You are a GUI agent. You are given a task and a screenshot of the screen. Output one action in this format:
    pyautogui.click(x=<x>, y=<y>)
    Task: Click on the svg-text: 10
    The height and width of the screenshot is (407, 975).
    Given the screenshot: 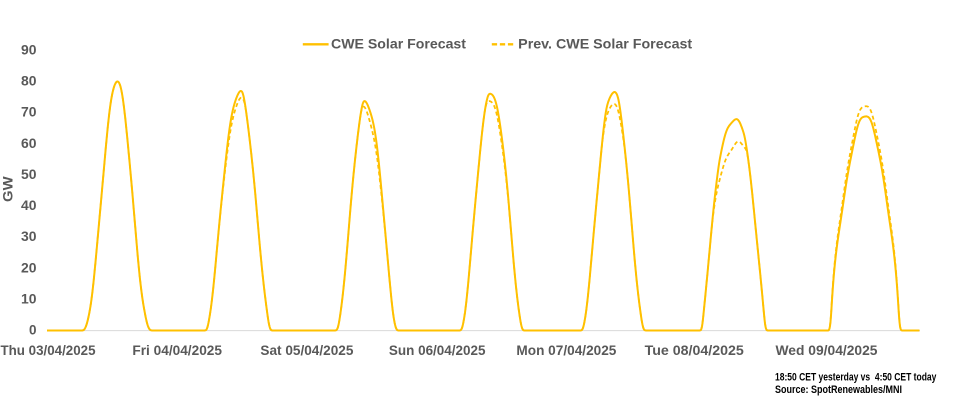 What is the action you would take?
    pyautogui.click(x=29, y=298)
    